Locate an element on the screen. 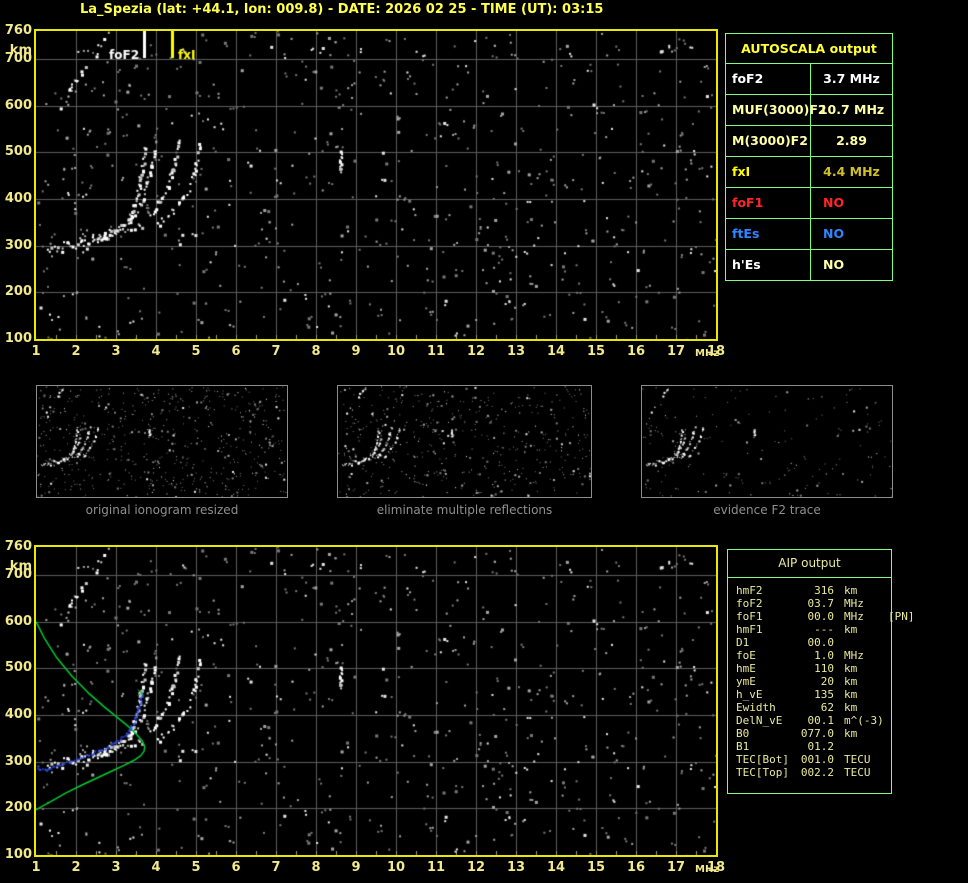  aip-row-D1: D1 00.0 is located at coordinates (813, 642).